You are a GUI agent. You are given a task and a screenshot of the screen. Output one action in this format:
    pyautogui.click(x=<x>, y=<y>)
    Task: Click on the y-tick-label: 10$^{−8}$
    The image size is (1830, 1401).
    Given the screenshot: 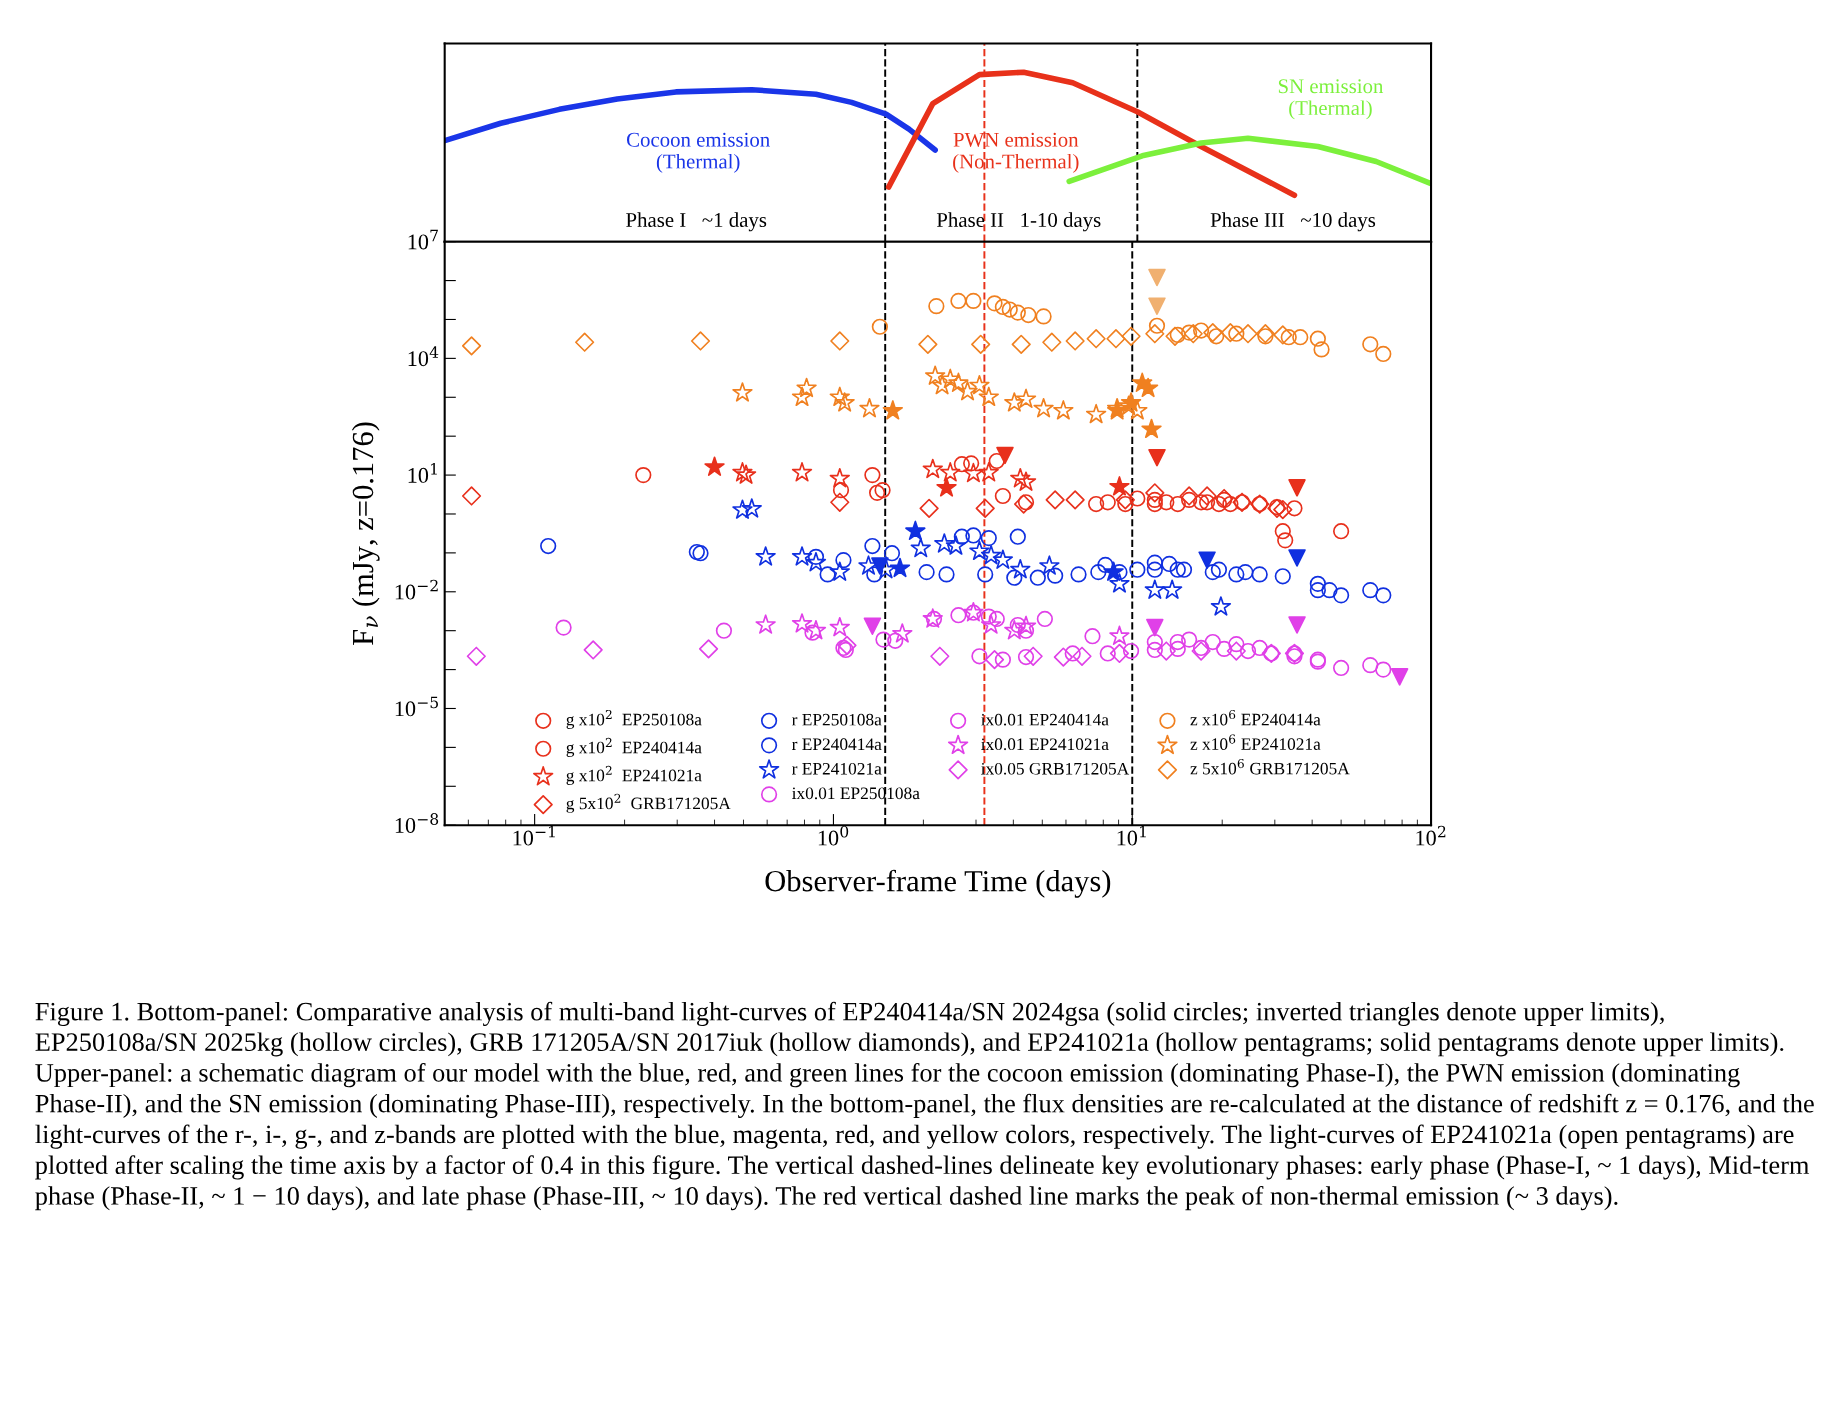 What is the action you would take?
    pyautogui.click(x=417, y=823)
    